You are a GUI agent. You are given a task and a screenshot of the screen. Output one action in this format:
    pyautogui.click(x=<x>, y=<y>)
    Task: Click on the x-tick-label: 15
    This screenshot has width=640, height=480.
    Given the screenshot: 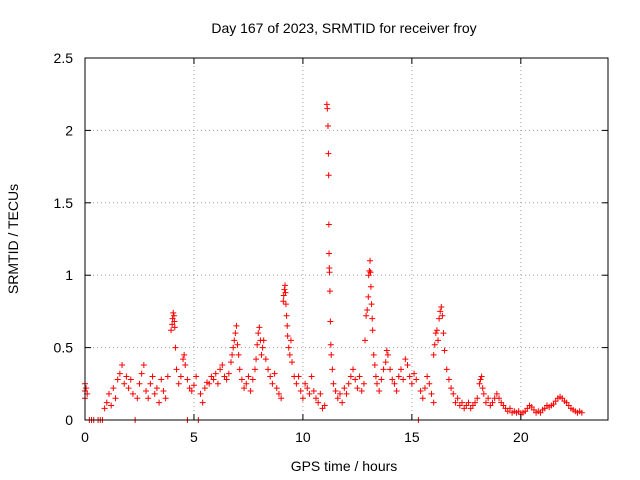 What is the action you would take?
    pyautogui.click(x=412, y=437)
    